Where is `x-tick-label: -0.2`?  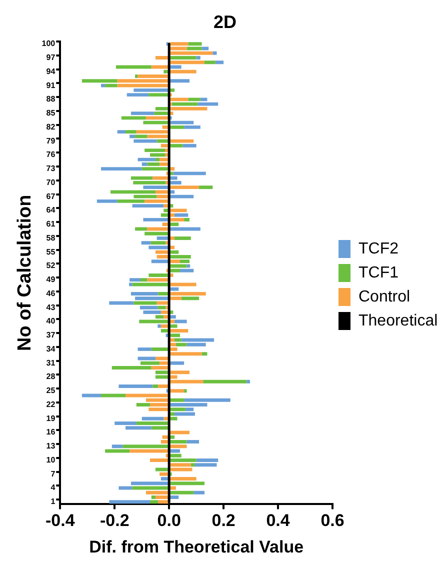 x-tick-label: -0.2 is located at coordinates (115, 520).